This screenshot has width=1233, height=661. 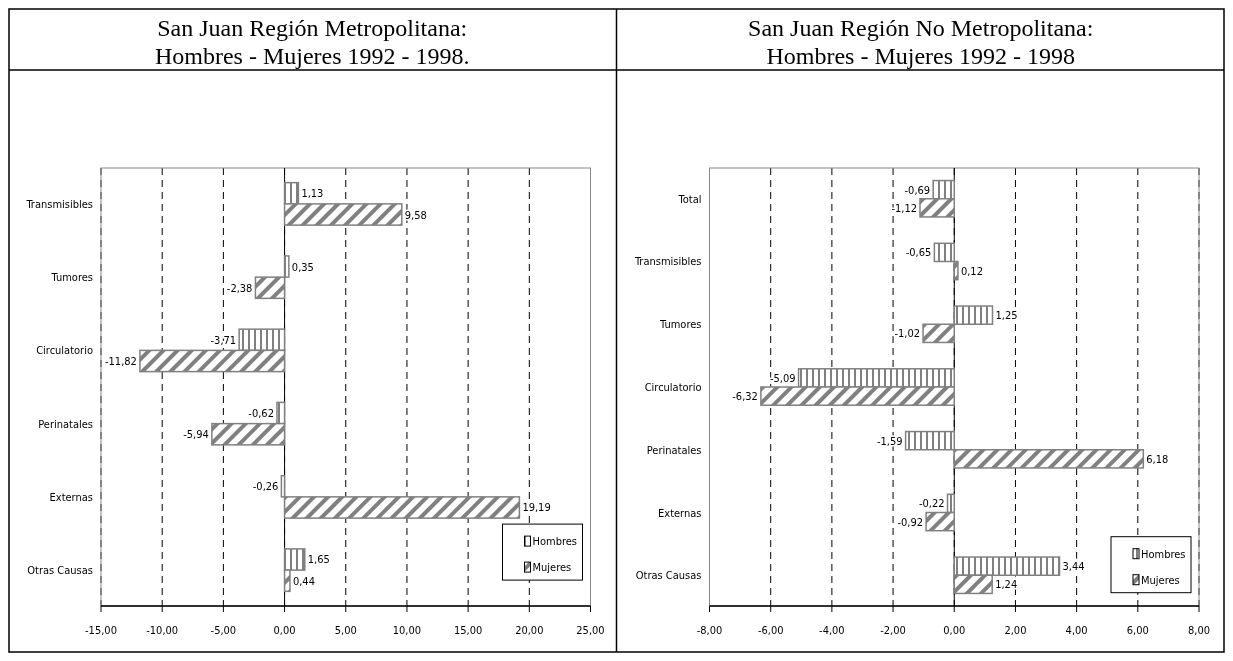 I want to click on x-tick-label: 20,00, so click(x=529, y=630).